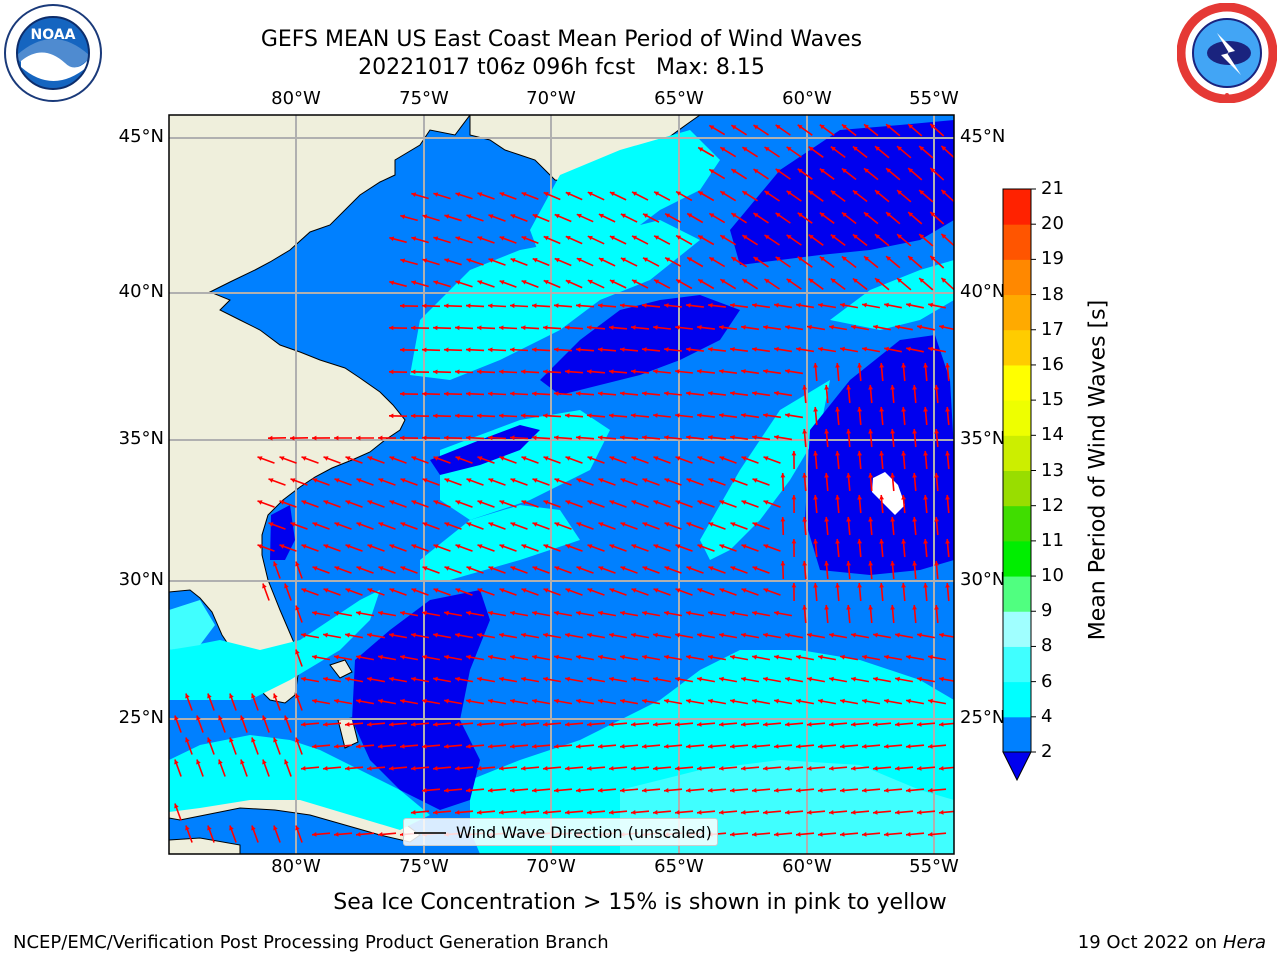  I want to click on lat-label-left: 40°N, so click(141, 291).